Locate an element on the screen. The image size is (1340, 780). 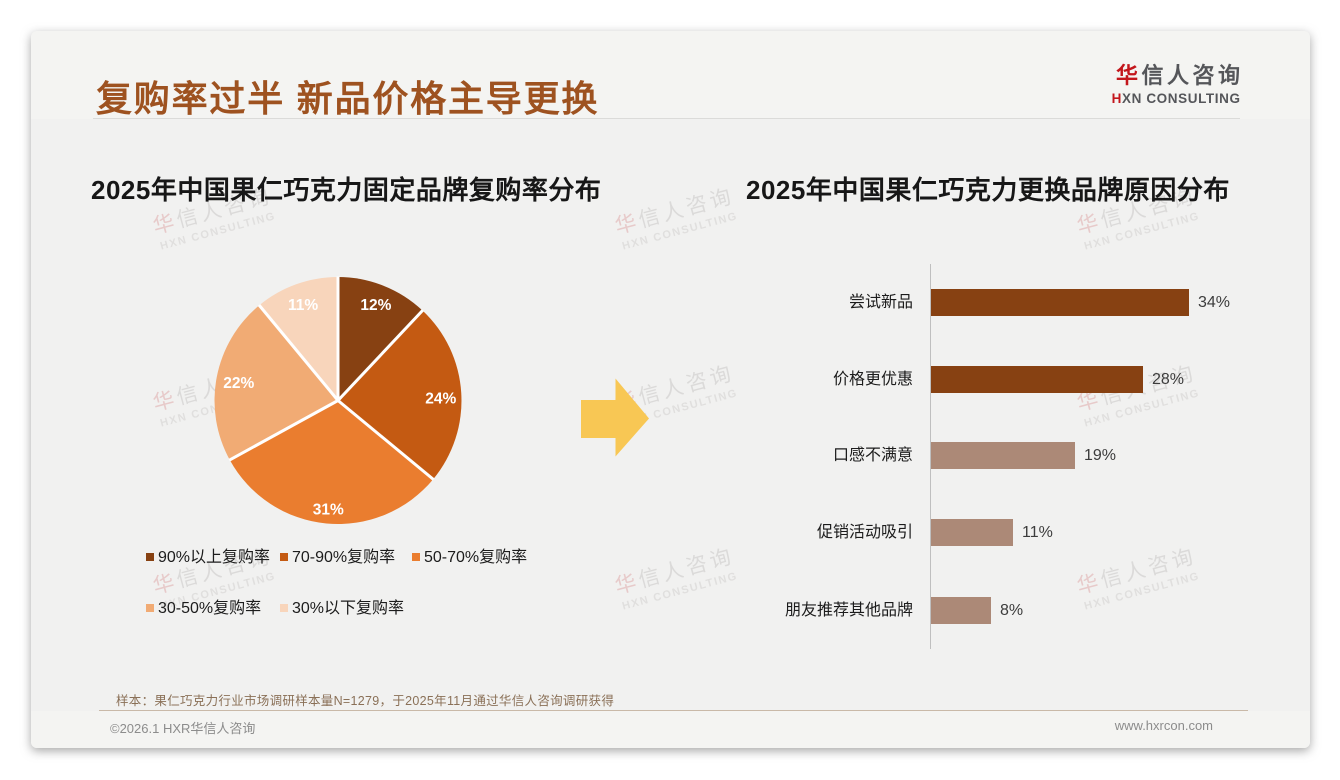
svg-text: 31% is located at coordinates (328, 510).